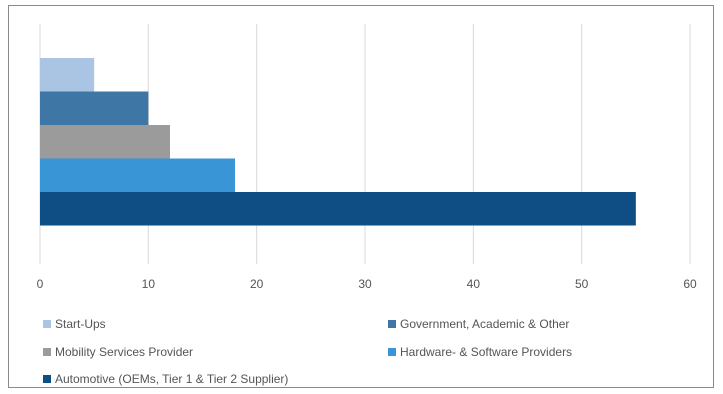 The image size is (723, 394). Describe the element at coordinates (474, 284) in the screenshot. I see `x-tick-label-40: 40` at that location.